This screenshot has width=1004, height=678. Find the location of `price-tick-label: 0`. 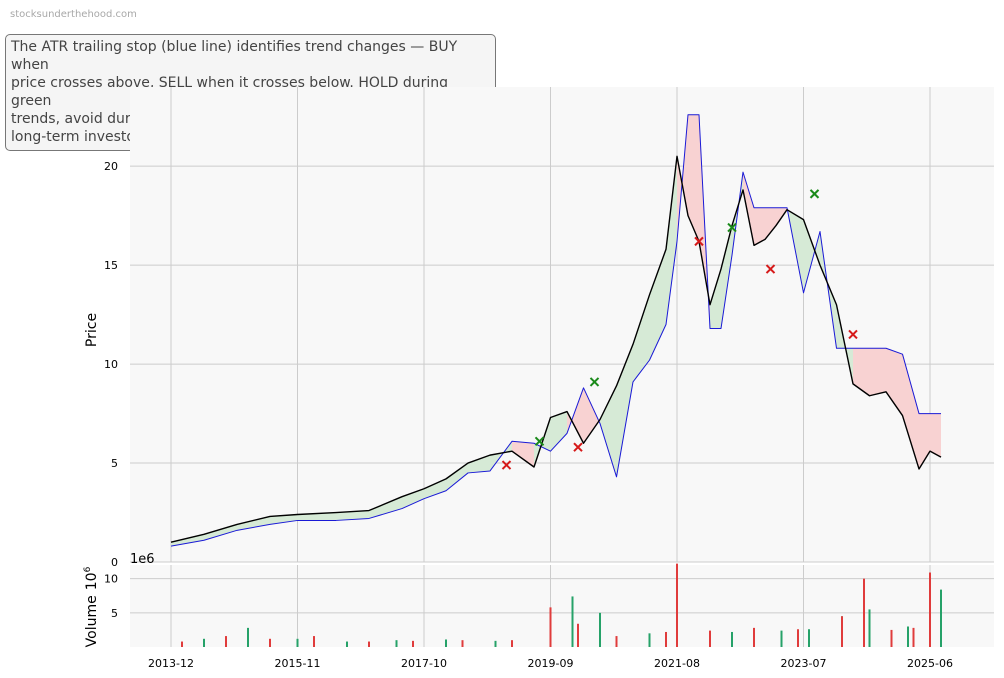

price-tick-label: 0 is located at coordinates (114, 562).